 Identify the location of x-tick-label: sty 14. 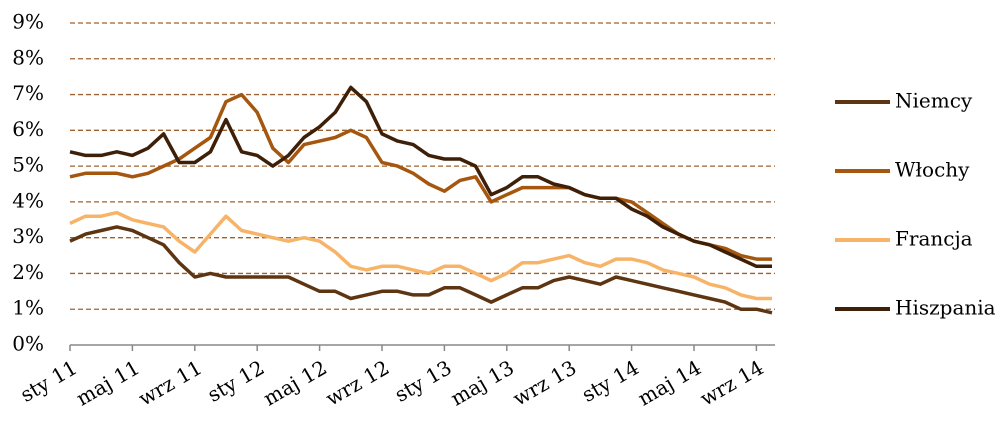
(610, 380).